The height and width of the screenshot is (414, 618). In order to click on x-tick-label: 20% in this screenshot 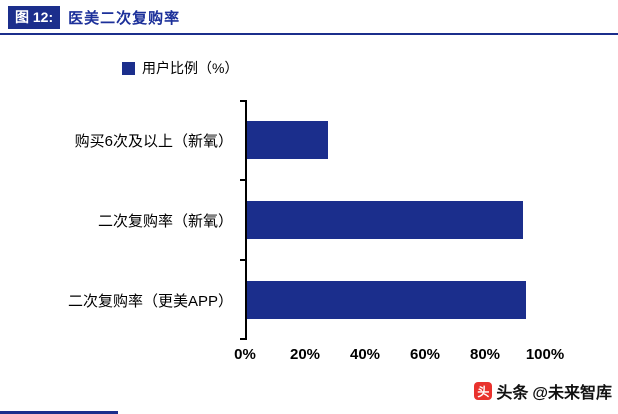, I will do `click(305, 354)`.